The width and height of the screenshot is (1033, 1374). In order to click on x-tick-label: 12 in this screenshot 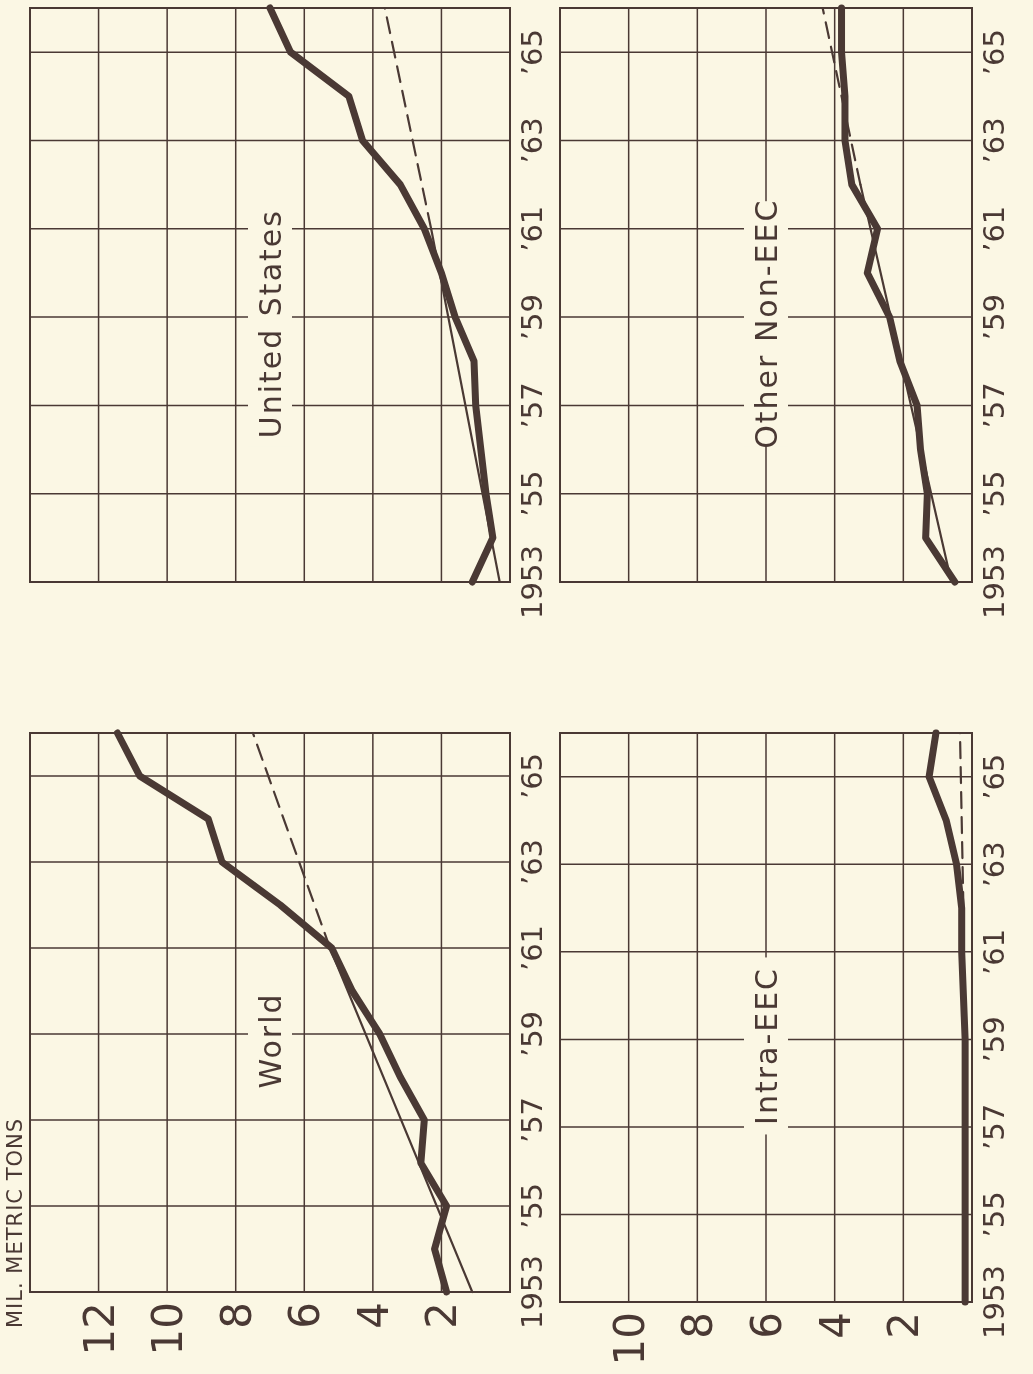, I will do `click(99, 1329)`.